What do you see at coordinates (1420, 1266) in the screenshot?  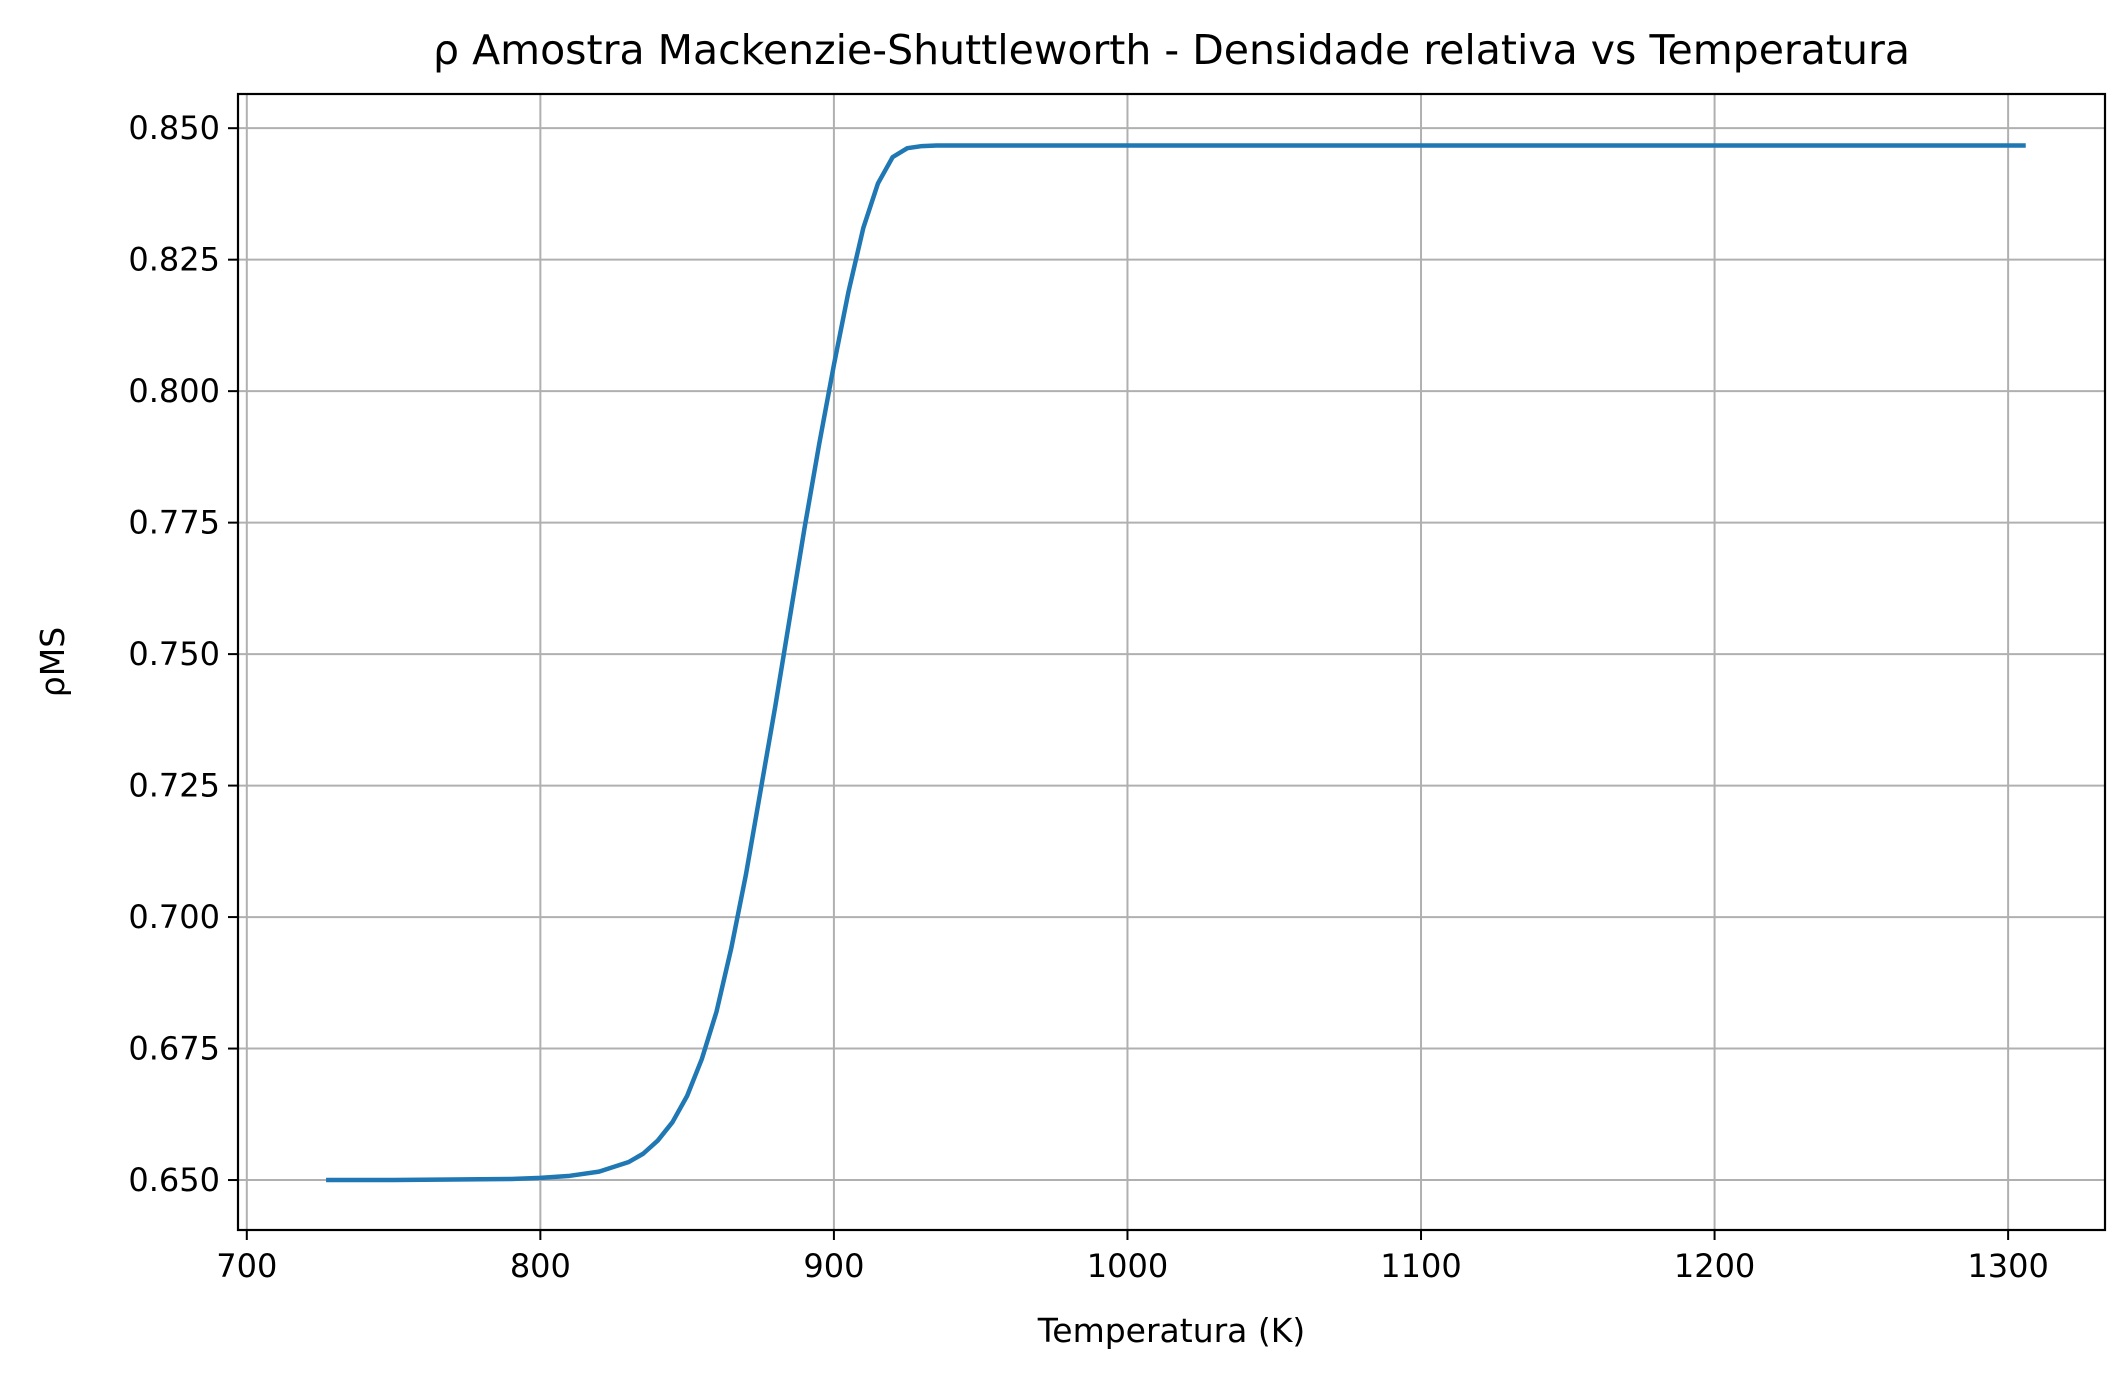 I see `x-tick-label: 1100` at bounding box center [1420, 1266].